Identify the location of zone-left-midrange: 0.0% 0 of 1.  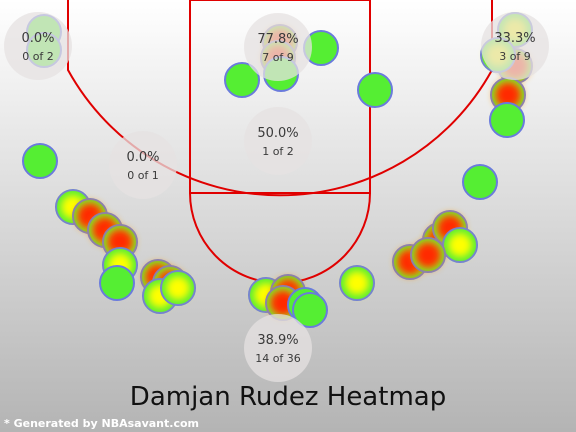
(143, 165).